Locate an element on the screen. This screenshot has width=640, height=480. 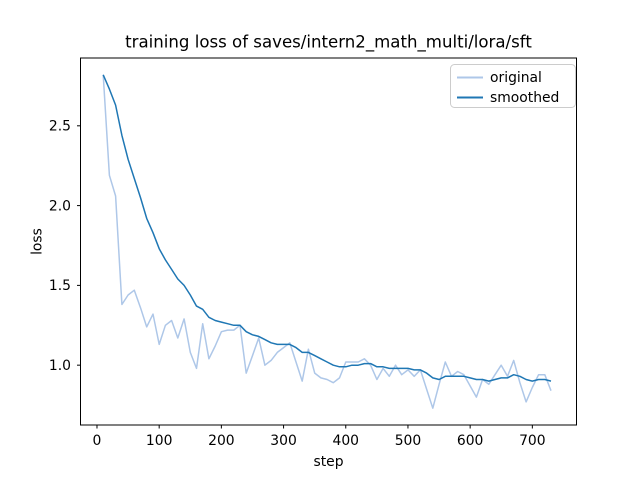
x-tick-label: 0 is located at coordinates (97, 441).